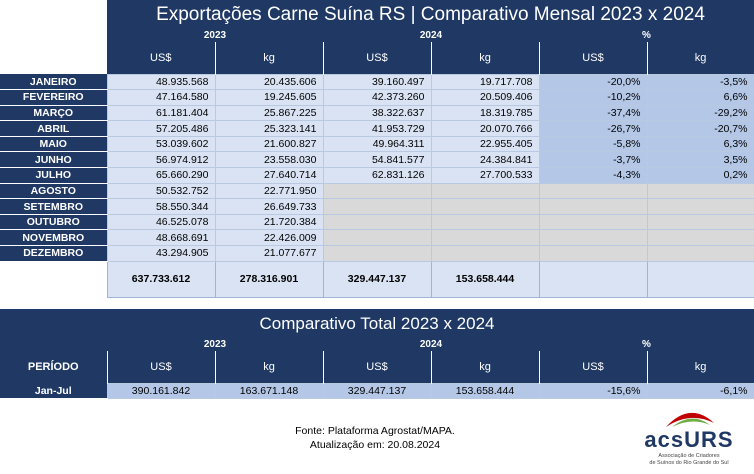  Describe the element at coordinates (593, 279) in the screenshot. I see `total-pct-usd` at that location.